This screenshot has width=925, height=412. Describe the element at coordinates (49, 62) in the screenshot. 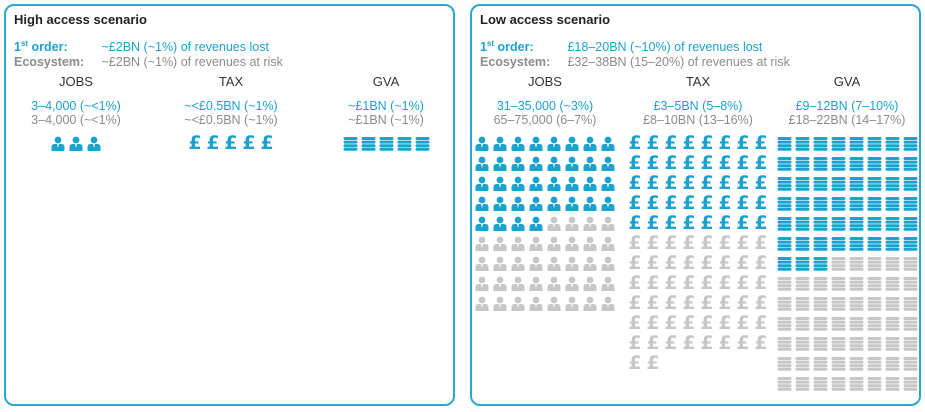

I see `ecosystem-label: Ecosystem:` at that location.